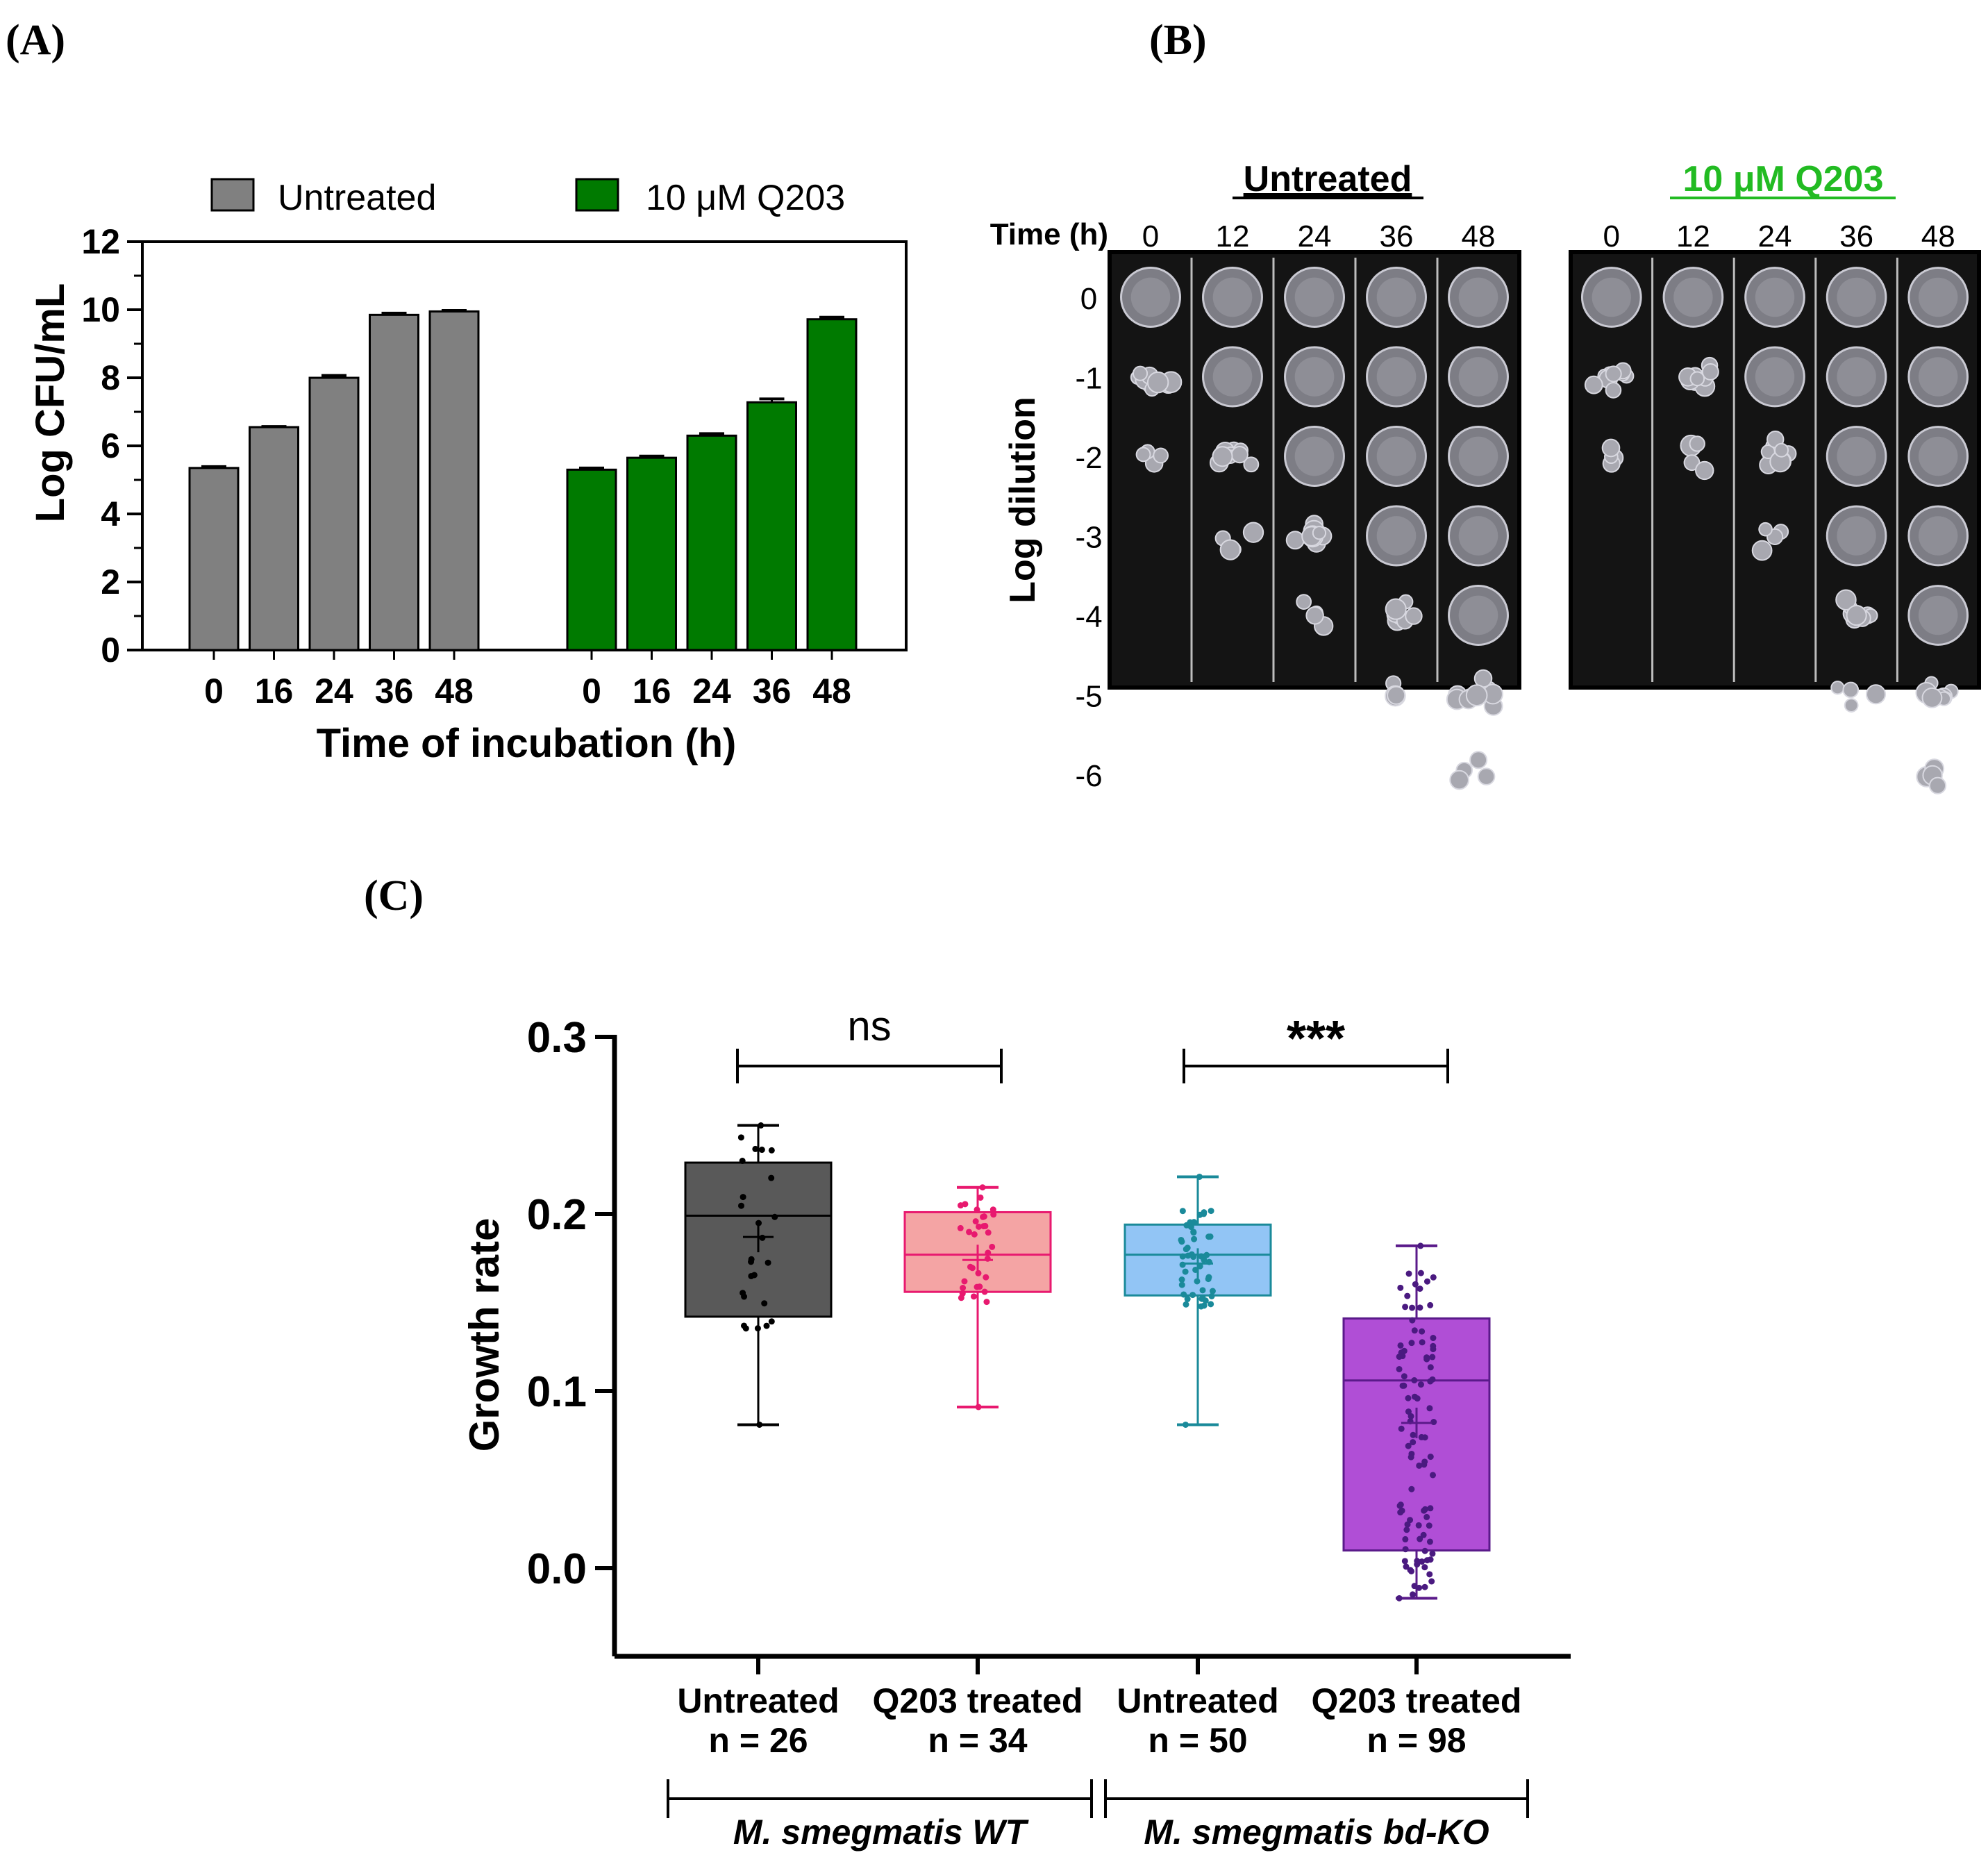 The height and width of the screenshot is (1864, 1988). I want to click on a-y-tick-label: 2, so click(110, 582).